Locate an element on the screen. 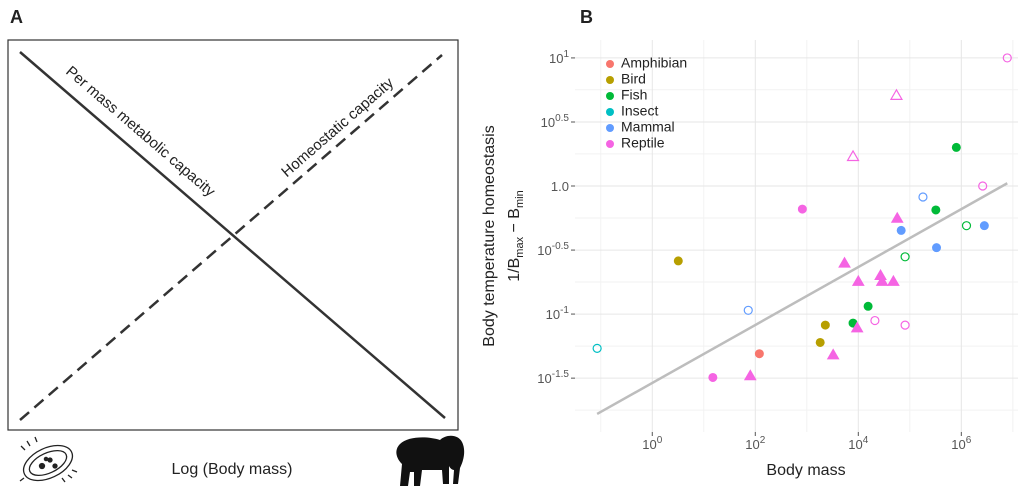  y-tick-label: 10-0.5 is located at coordinates (553, 250).